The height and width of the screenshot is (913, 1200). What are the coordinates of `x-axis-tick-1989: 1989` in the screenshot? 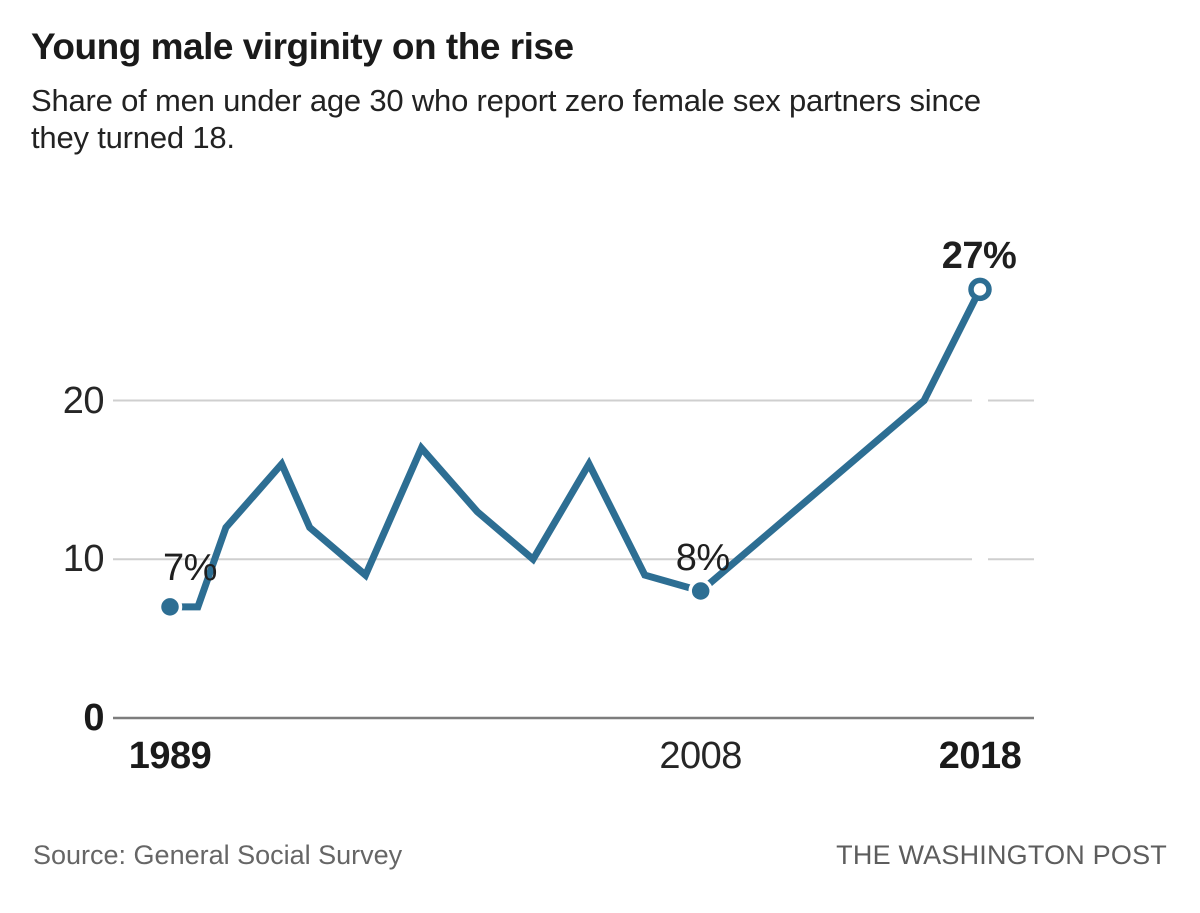 It's located at (170, 756).